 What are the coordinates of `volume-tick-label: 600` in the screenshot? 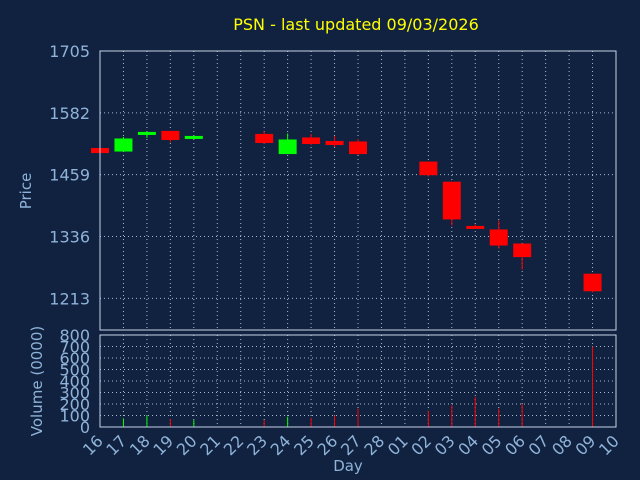 It's located at (74, 358).